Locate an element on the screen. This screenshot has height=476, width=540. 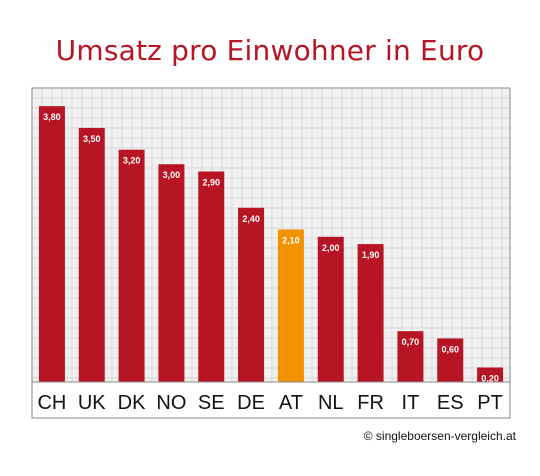
data-label: 1,90 is located at coordinates (371, 255).